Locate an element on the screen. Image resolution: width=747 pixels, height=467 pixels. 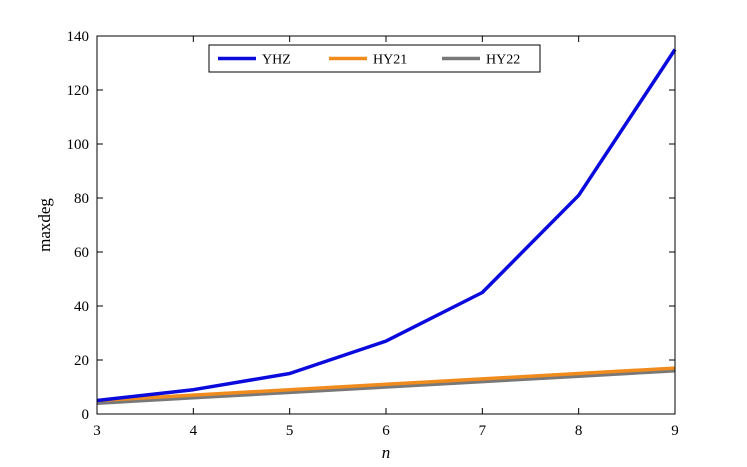
x-tick-label: 7 is located at coordinates (483, 431).